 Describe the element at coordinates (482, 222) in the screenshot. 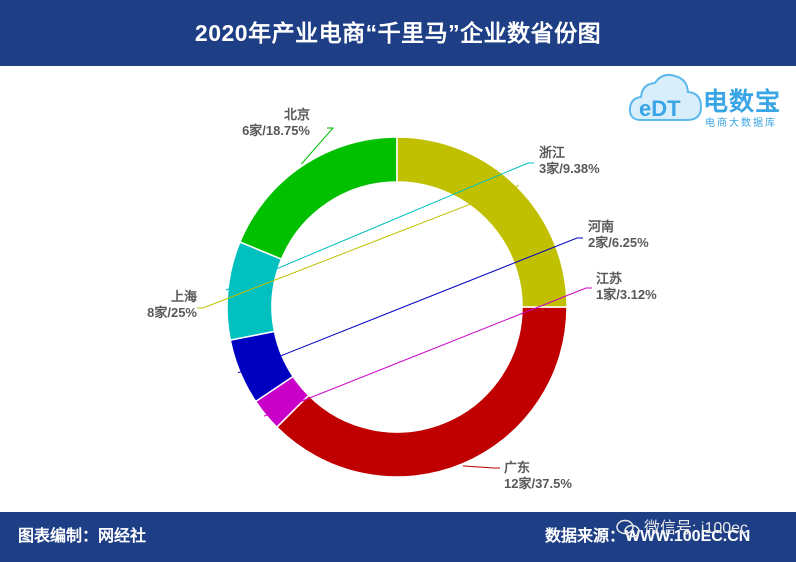

I see `slice-上海` at that location.